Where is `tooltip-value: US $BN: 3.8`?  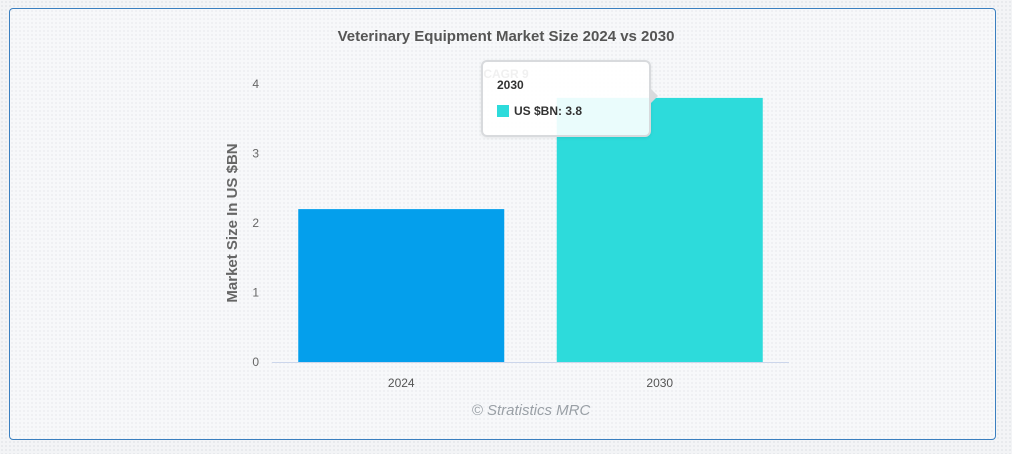
tooltip-value: US $BN: 3.8 is located at coordinates (548, 111).